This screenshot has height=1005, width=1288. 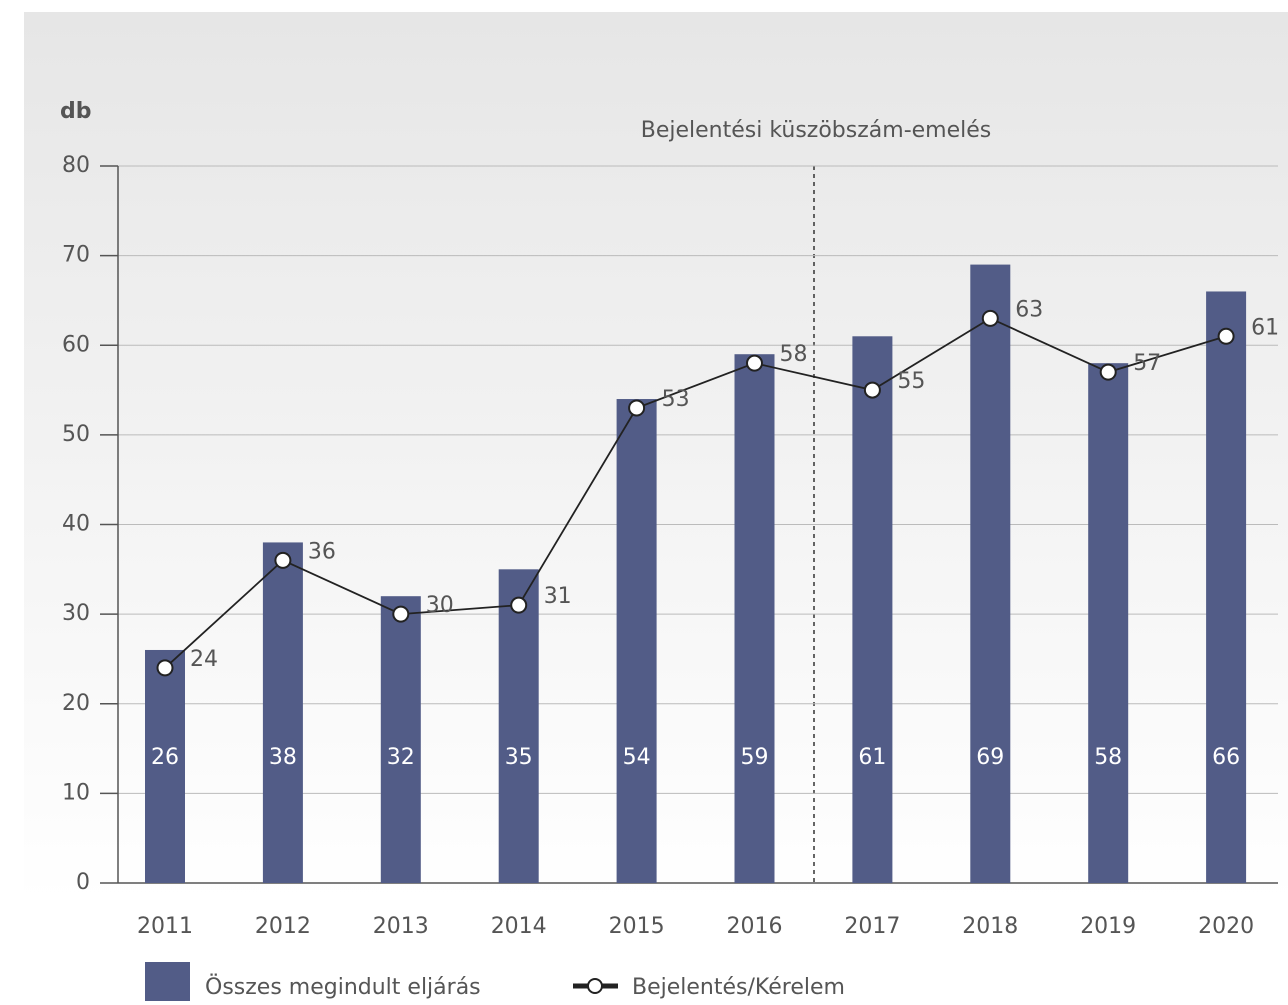 I want to click on y-tick-label: 20, so click(x=76, y=703).